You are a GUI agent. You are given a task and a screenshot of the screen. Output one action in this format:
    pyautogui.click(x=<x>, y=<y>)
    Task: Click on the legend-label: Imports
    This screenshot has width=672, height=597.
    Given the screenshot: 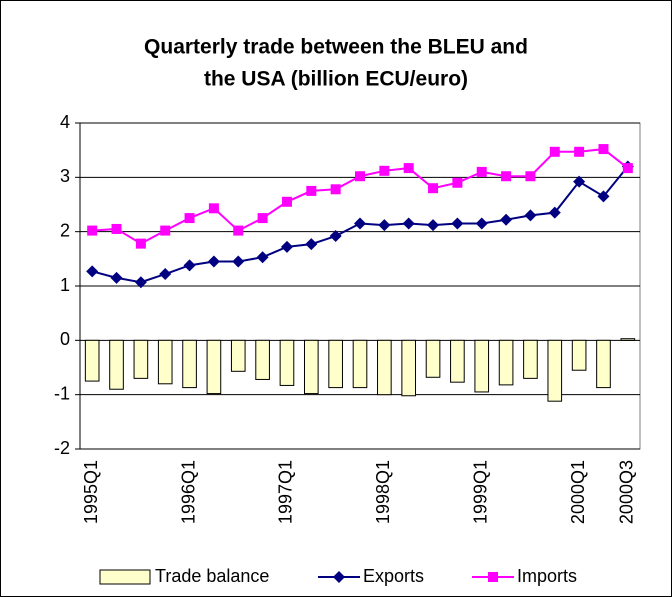 What is the action you would take?
    pyautogui.click(x=547, y=576)
    